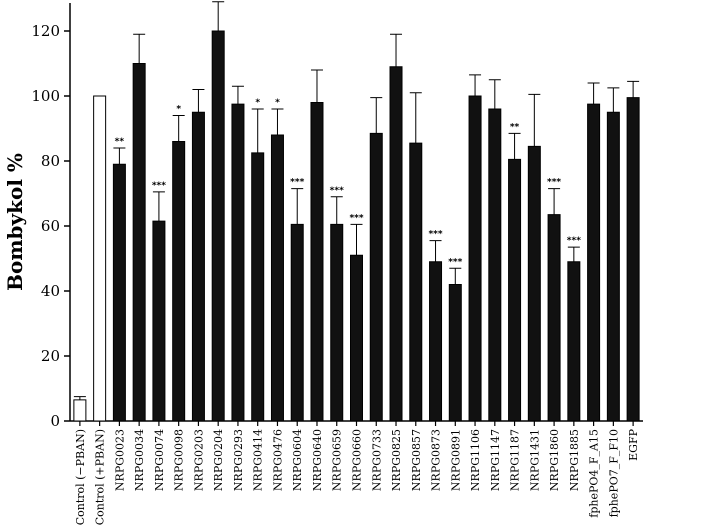 This screenshot has width=709, height=528. Describe the element at coordinates (613, 473) in the screenshot. I see `category-label: fphePO7_F_F10` at that location.